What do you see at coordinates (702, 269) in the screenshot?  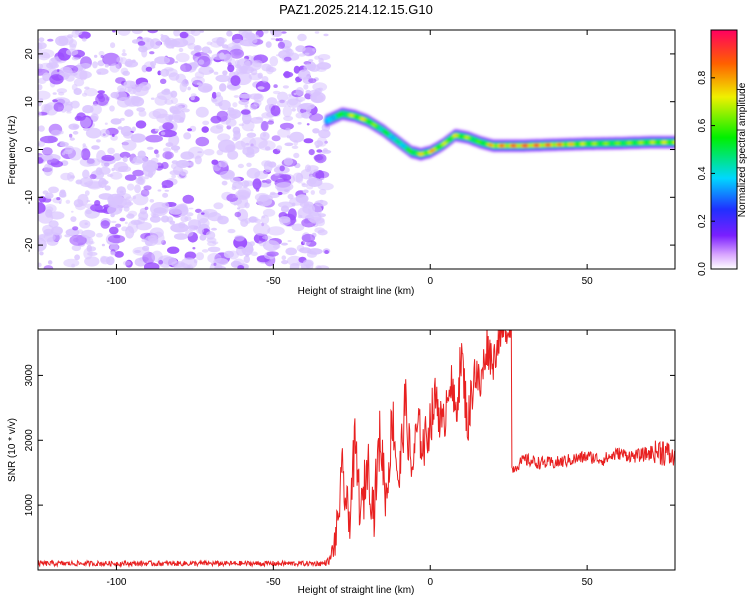 I see `colorbar-tick-label: 0.0` at bounding box center [702, 269].